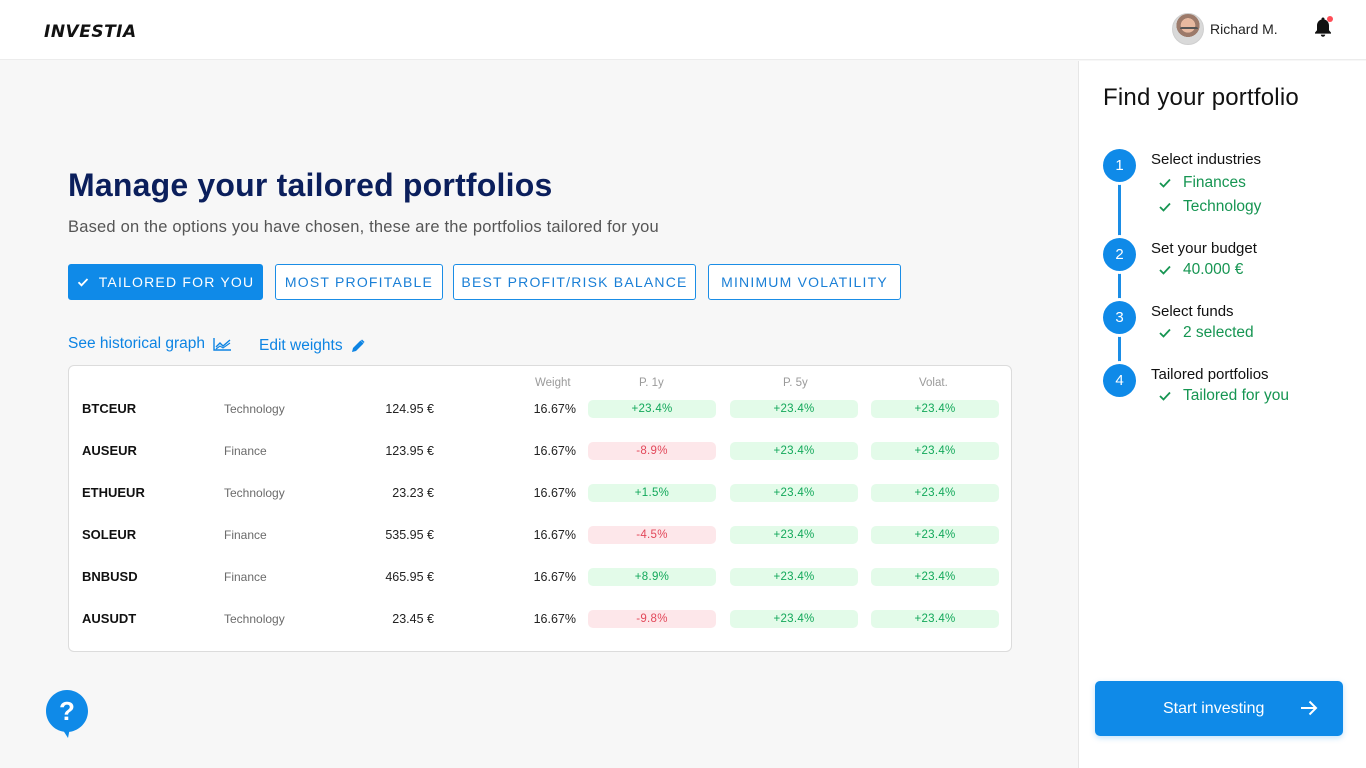 The width and height of the screenshot is (1366, 768). I want to click on header-p1y: P. 1y, so click(651, 383).